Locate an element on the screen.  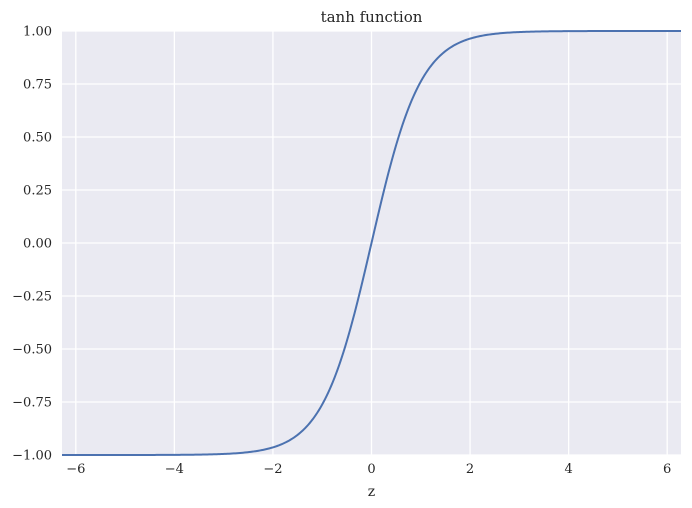
x-tick-label: −4 is located at coordinates (174, 469).